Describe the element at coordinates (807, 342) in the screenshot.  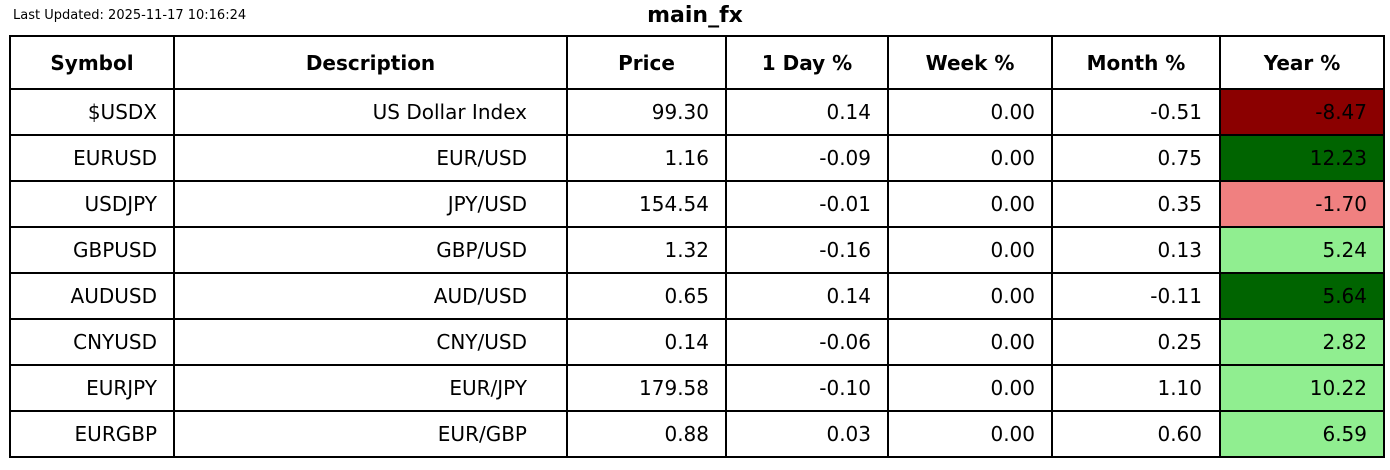
I see `cell-day-pct: -0.06` at that location.